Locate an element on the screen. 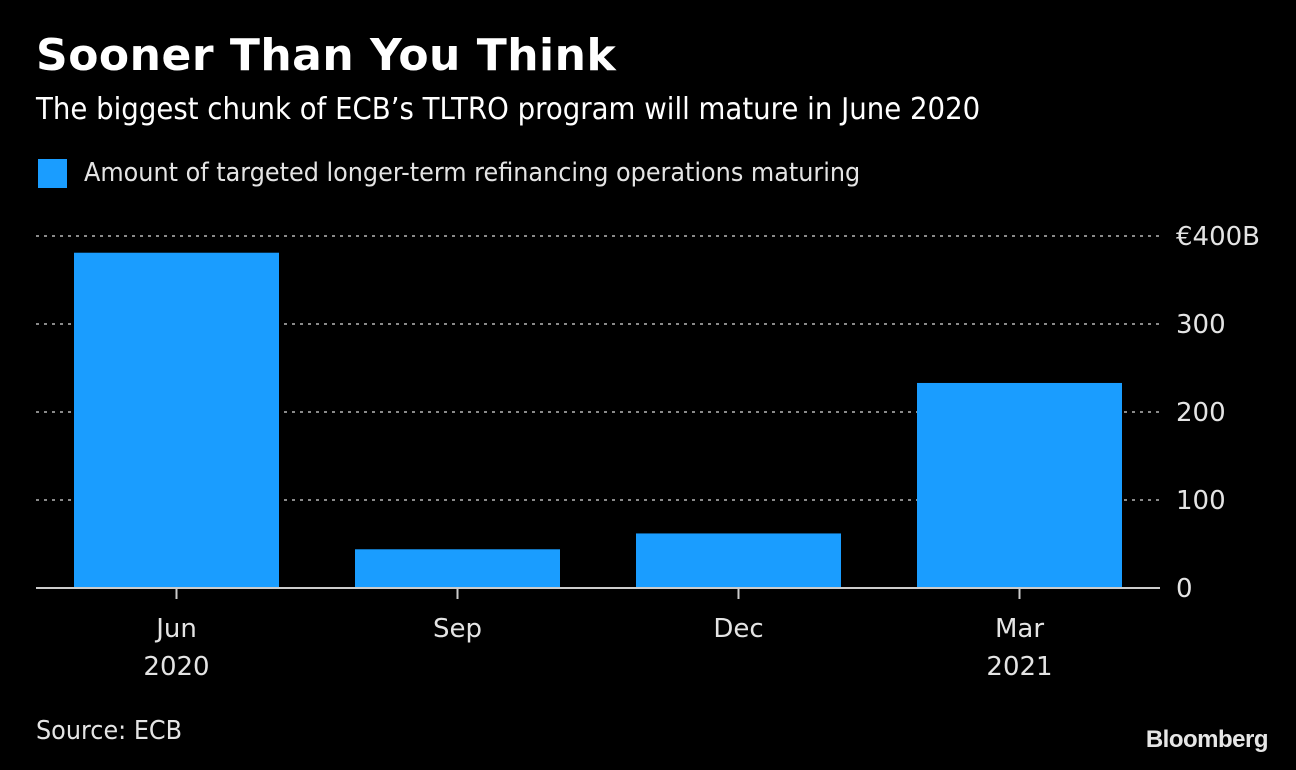  y-axis-labels: 0 100 200 300 €400B is located at coordinates (1218, 413).